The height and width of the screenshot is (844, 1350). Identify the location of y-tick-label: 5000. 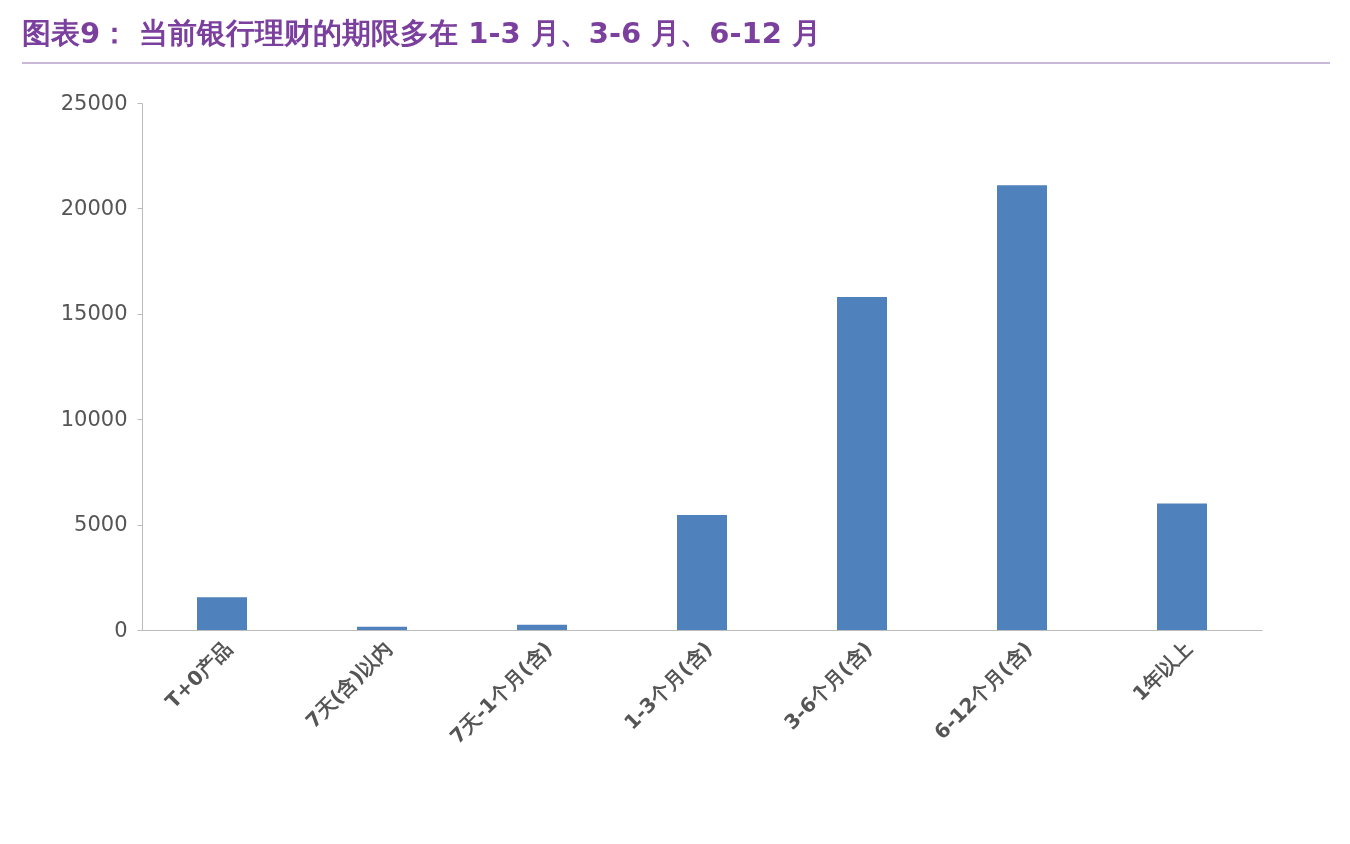
(101, 524).